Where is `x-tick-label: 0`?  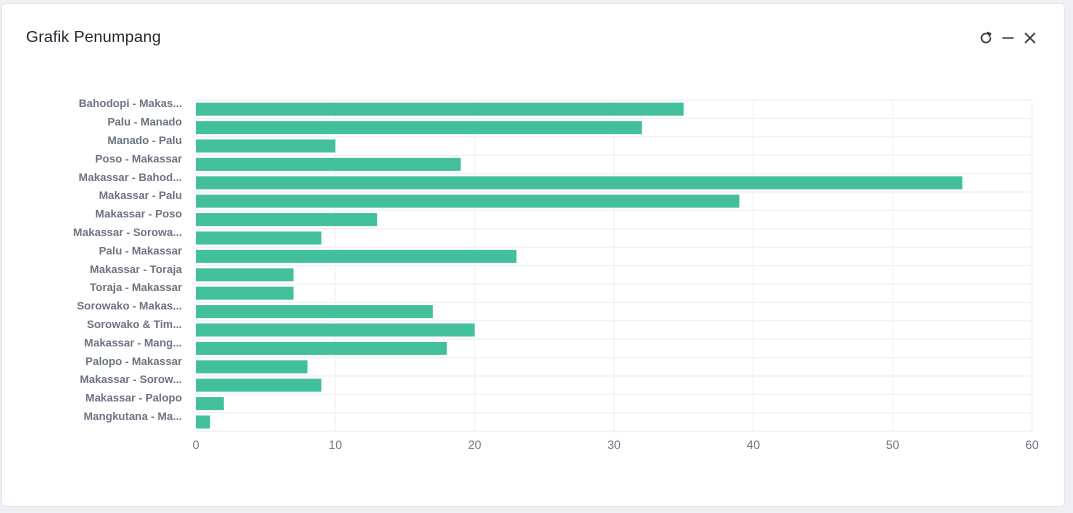 x-tick-label: 0 is located at coordinates (196, 445).